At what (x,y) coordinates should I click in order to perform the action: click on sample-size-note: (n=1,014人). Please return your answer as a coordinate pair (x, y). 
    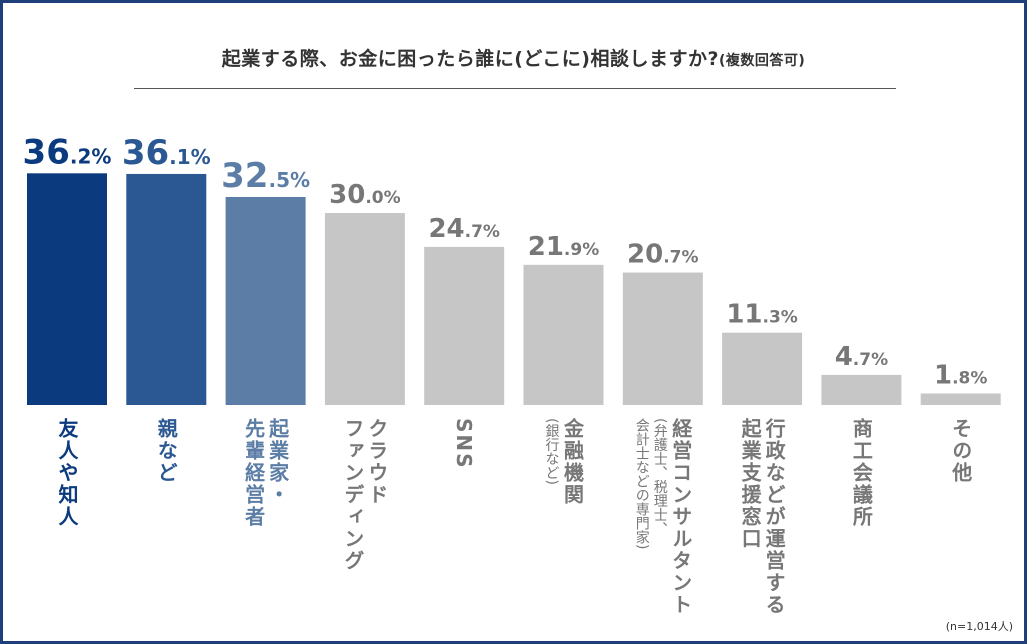
    Looking at the image, I should click on (979, 626).